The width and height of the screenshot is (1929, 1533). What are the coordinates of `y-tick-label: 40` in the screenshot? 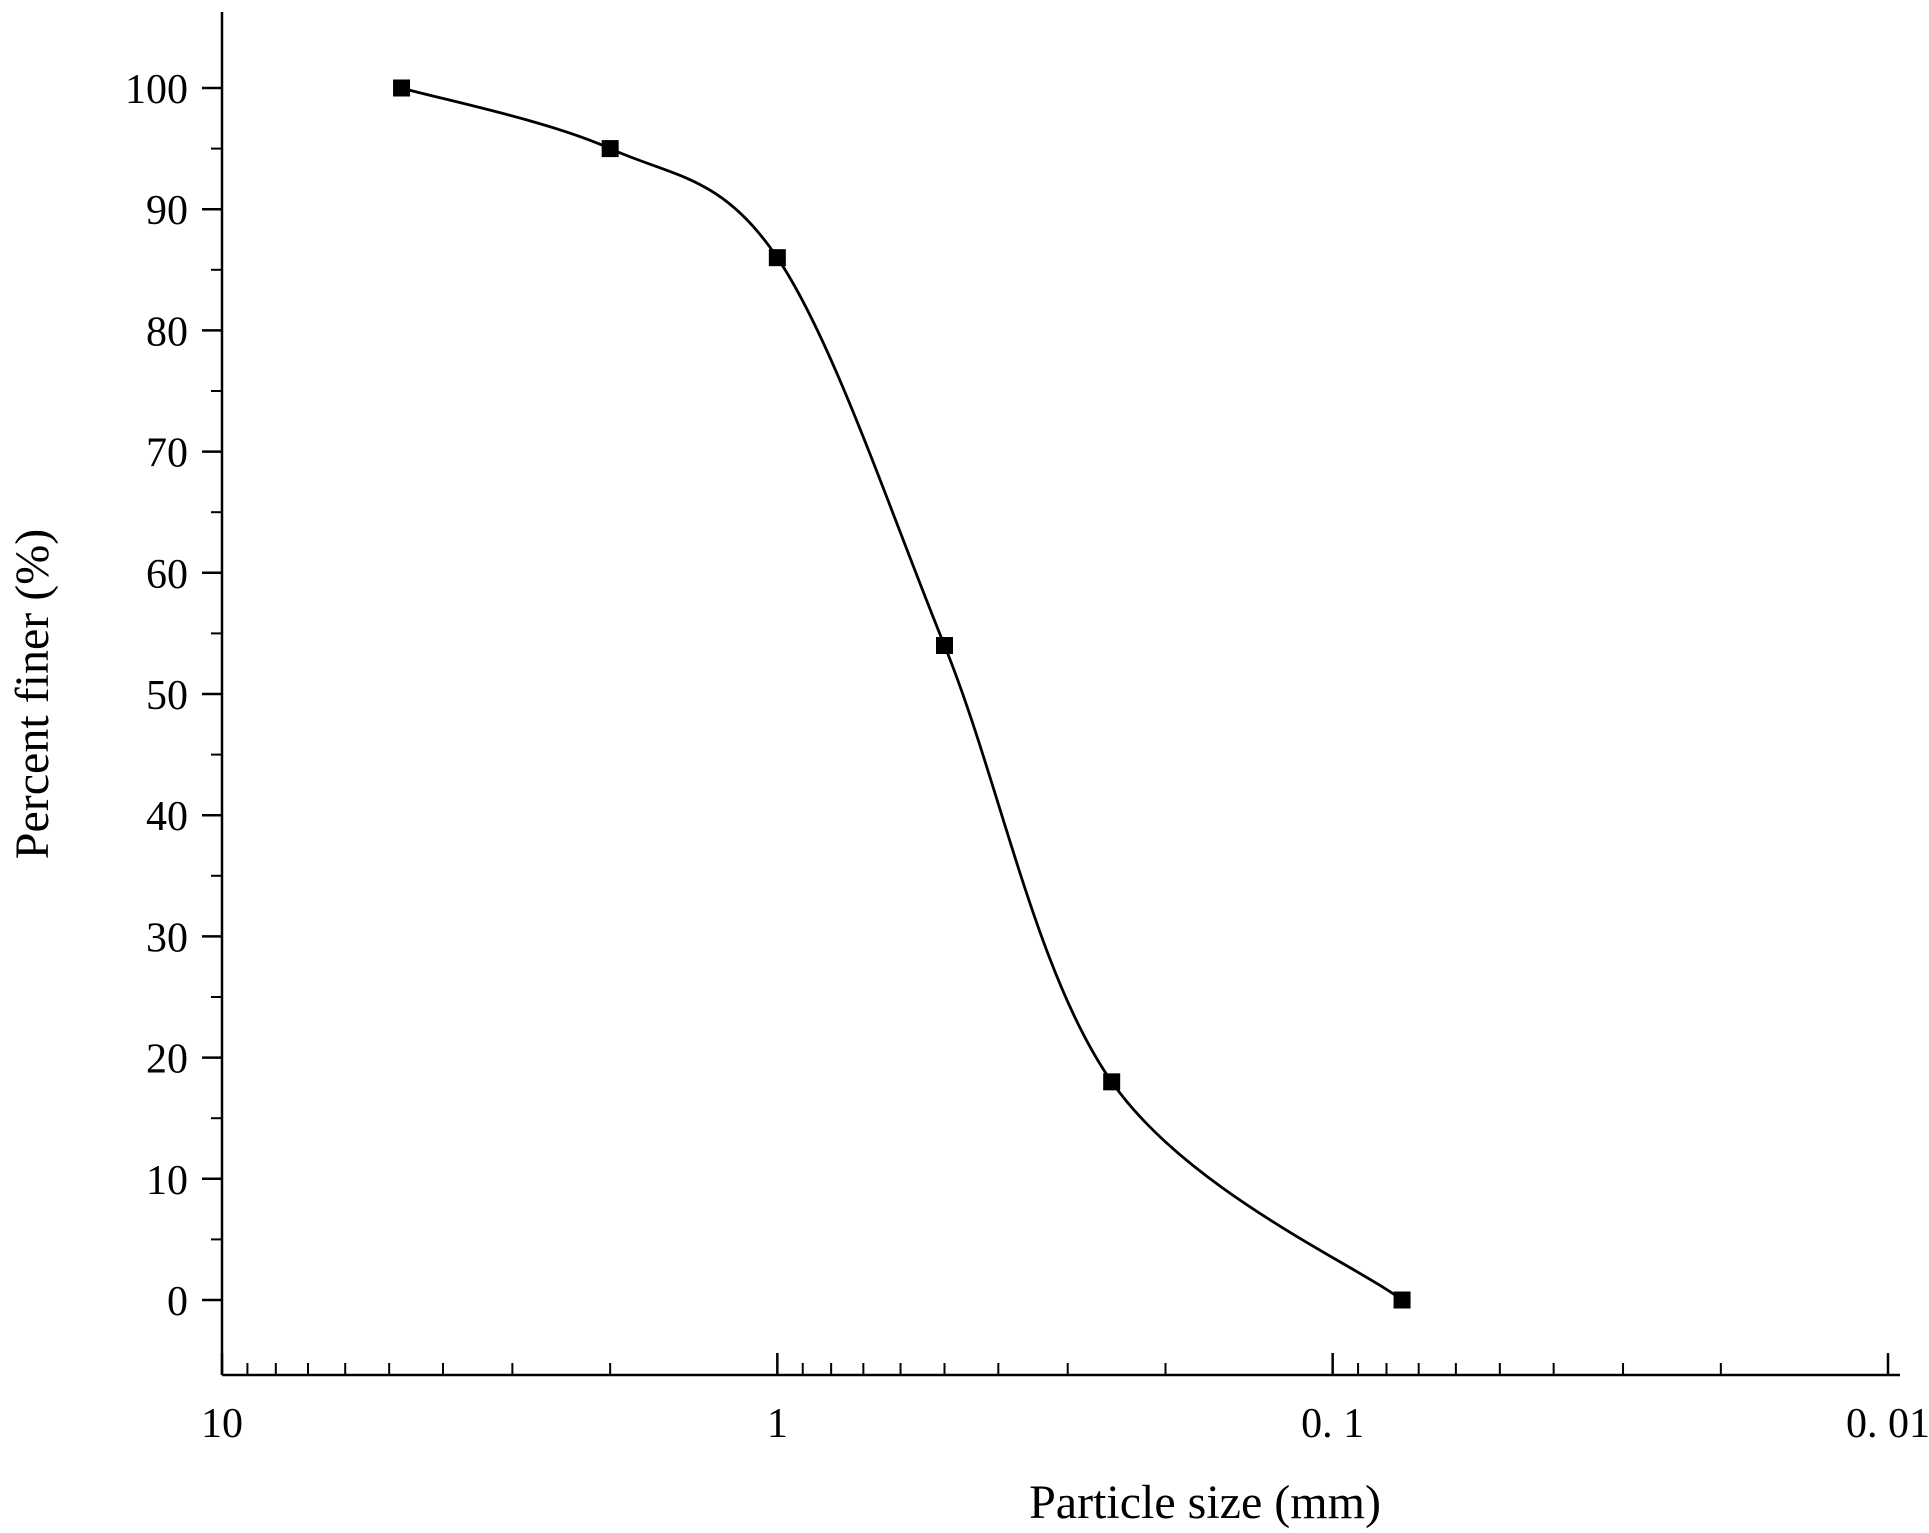 It's located at (167, 817).